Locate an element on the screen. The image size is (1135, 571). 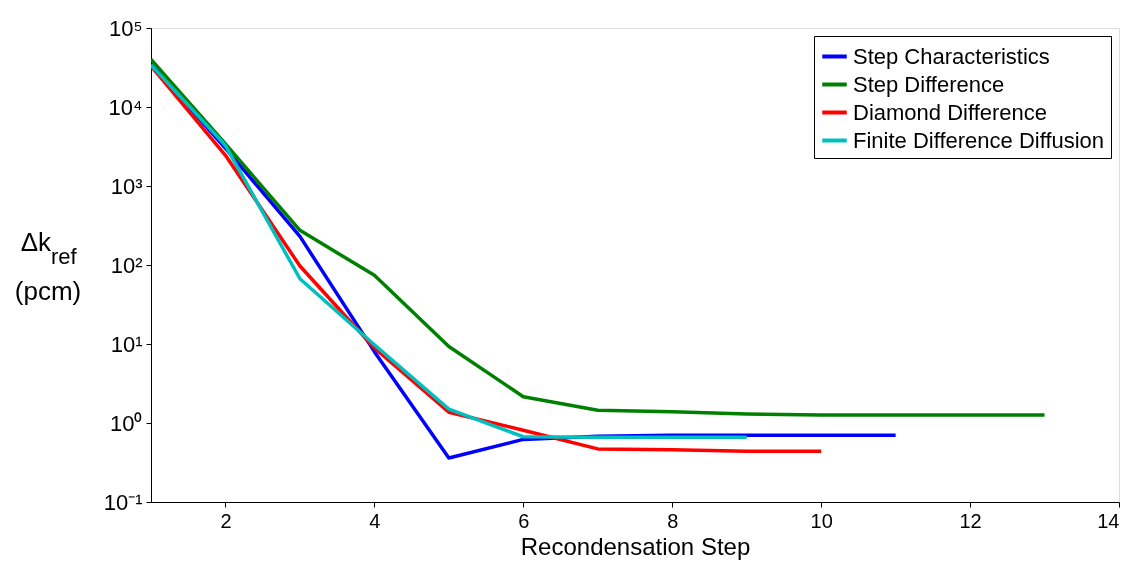
x-tick-label: 8 is located at coordinates (673, 520).